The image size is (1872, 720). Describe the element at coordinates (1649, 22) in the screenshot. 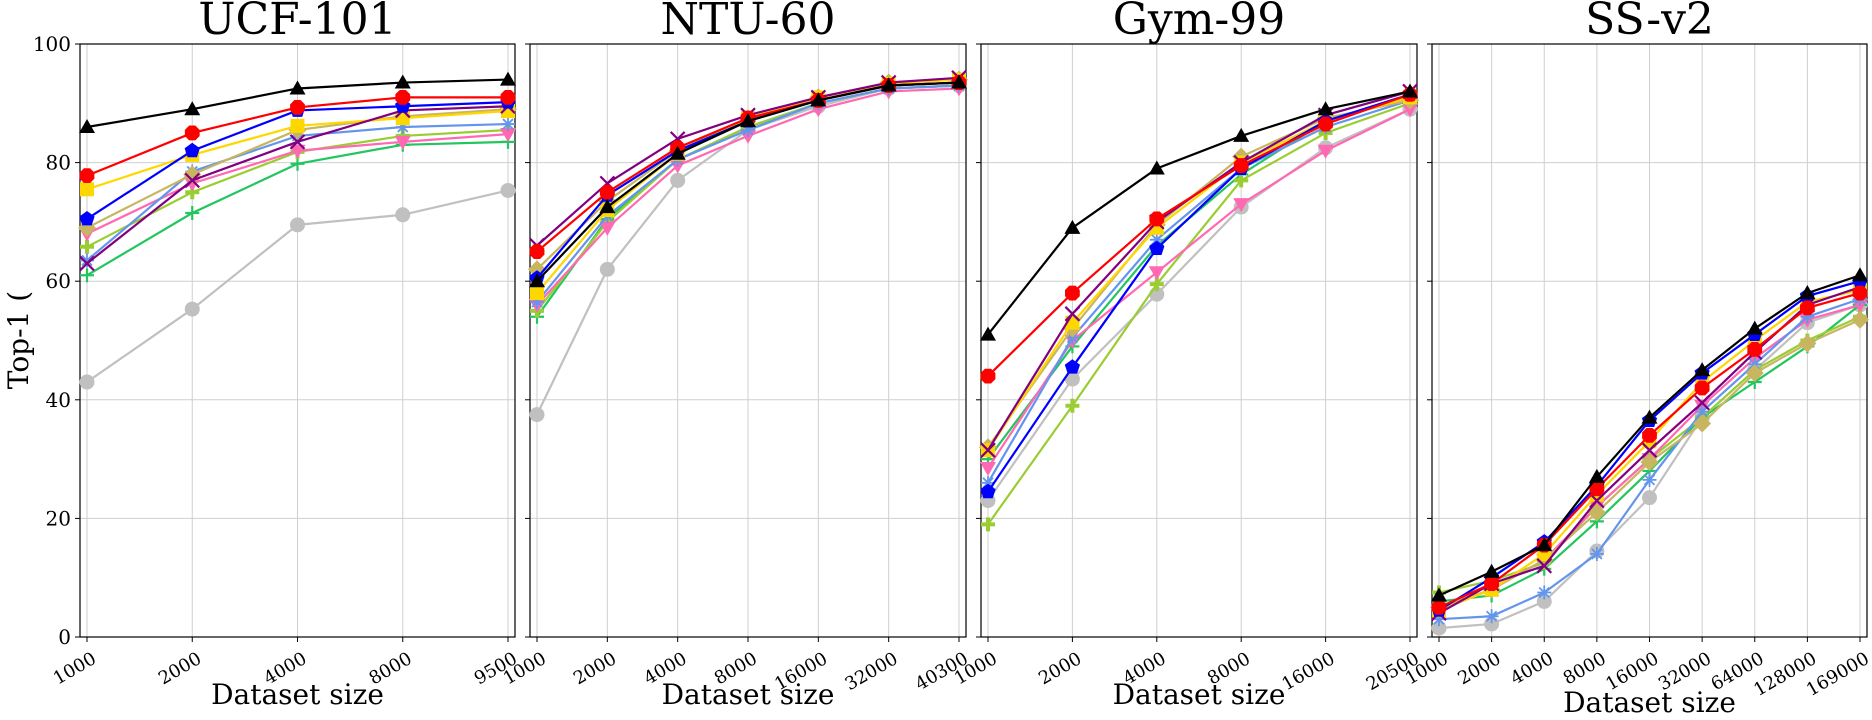

I see `panel-title: SS-v2` at that location.